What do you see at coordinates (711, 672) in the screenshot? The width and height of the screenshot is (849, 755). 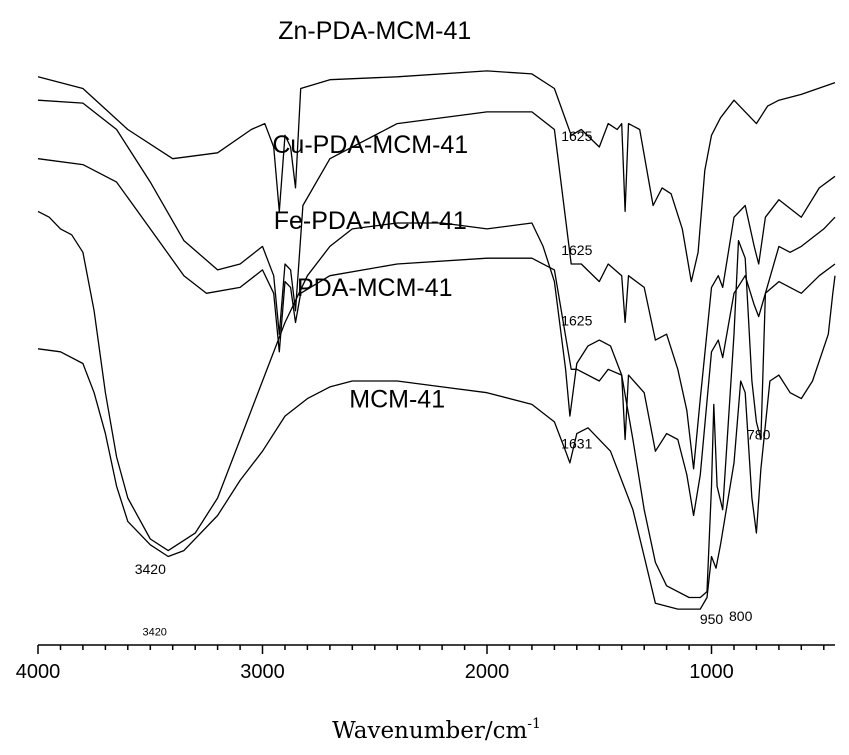 I see `x-tick-label: 1000` at bounding box center [711, 672].